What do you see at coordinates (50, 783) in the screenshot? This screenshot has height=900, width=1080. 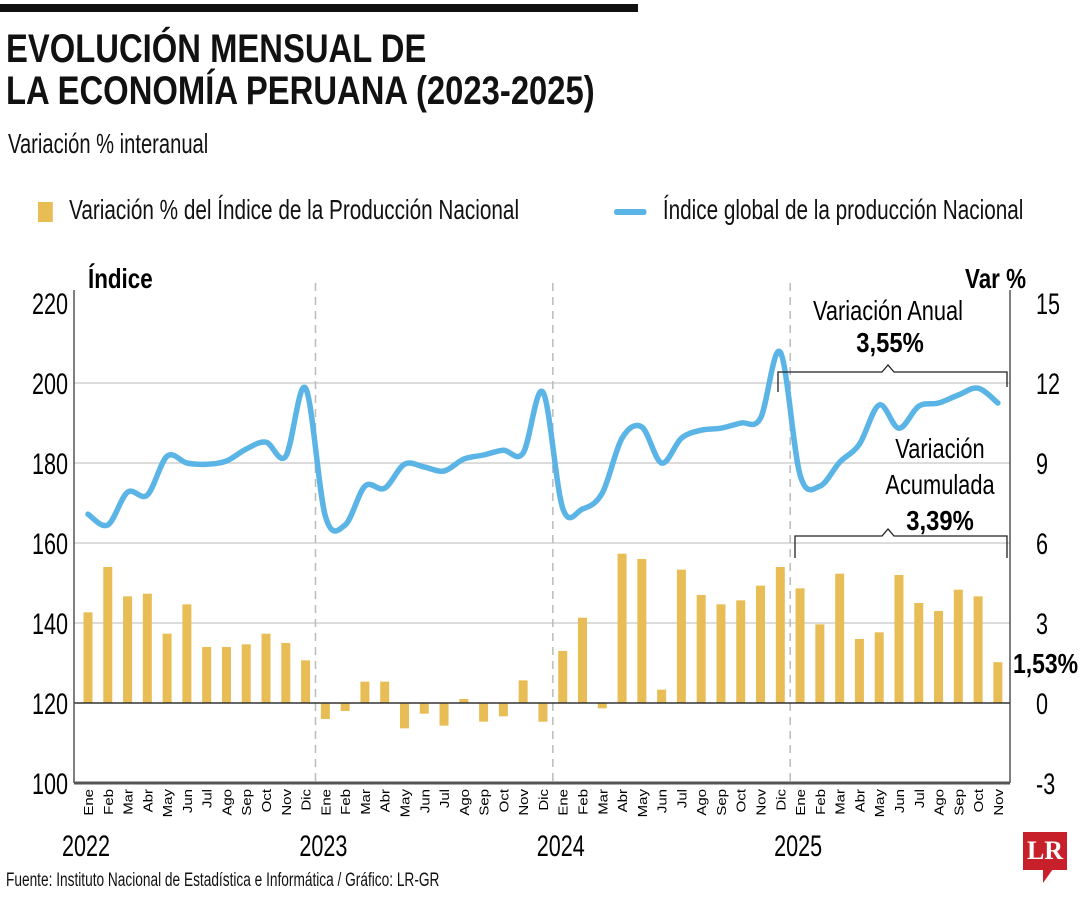 I see `left-tick-label: 100` at bounding box center [50, 783].